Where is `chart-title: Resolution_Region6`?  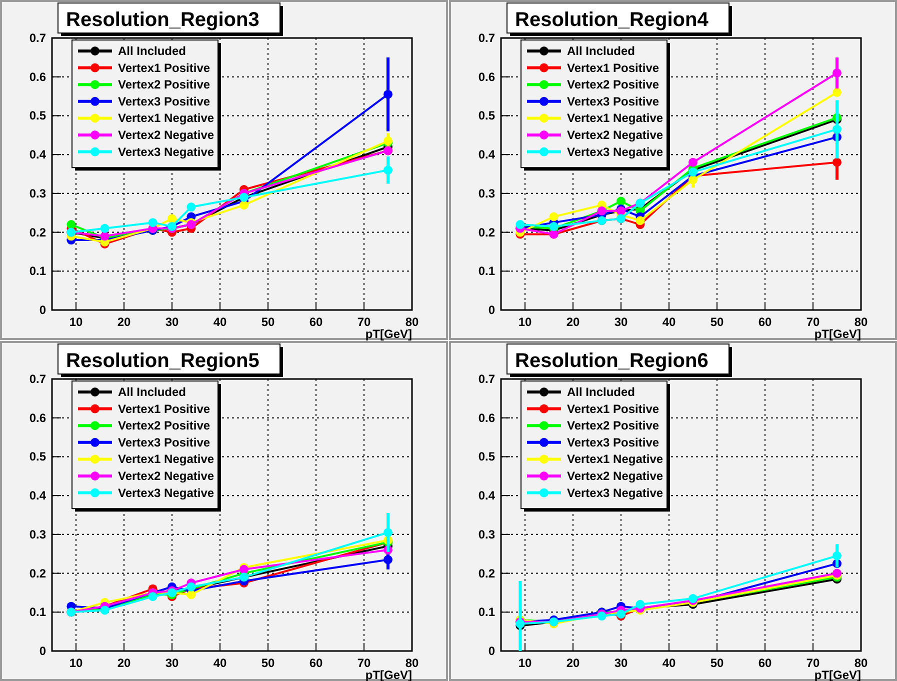
chart-title: Resolution_Region6 is located at coordinates (611, 361).